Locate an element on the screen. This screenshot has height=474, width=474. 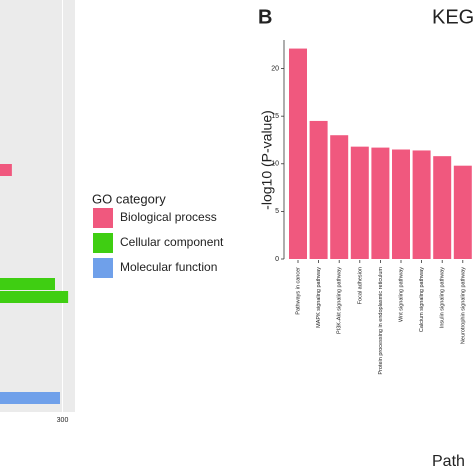
y-tick-label: 0 is located at coordinates (277, 259).